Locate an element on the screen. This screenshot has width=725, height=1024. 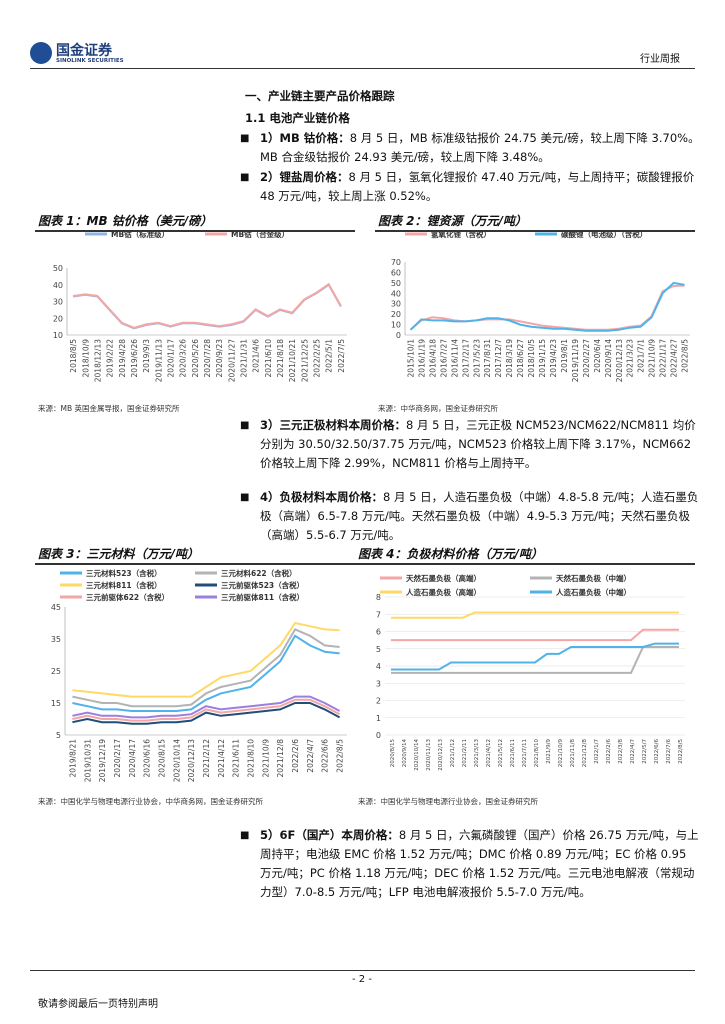
x-tick-label: 2021/4/6 is located at coordinates (256, 356).